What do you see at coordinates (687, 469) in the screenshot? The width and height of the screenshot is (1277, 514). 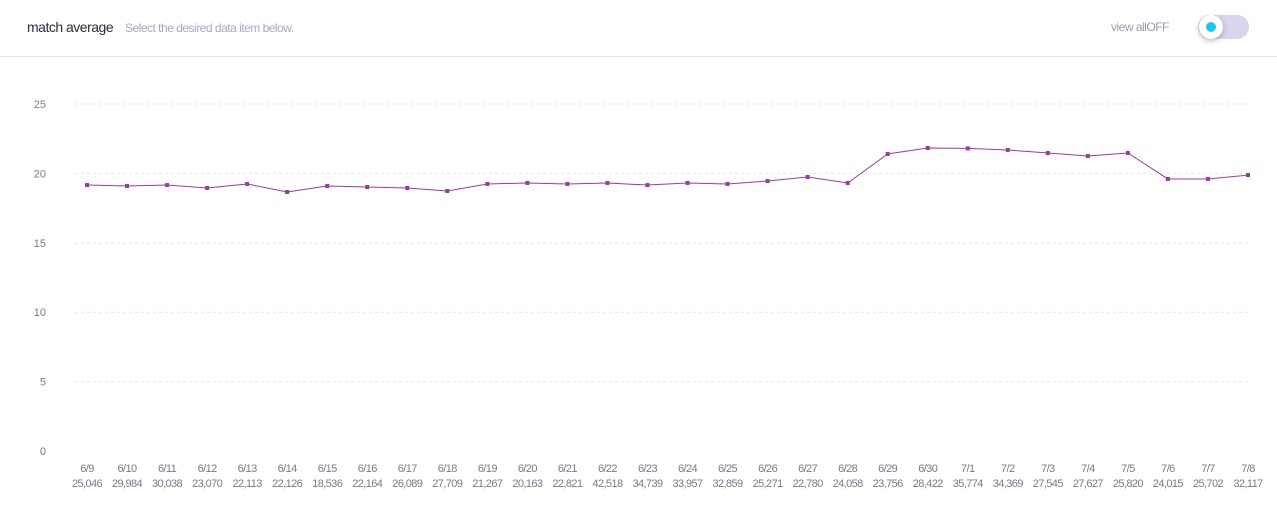 I see `x-tick-label: 6/24` at bounding box center [687, 469].